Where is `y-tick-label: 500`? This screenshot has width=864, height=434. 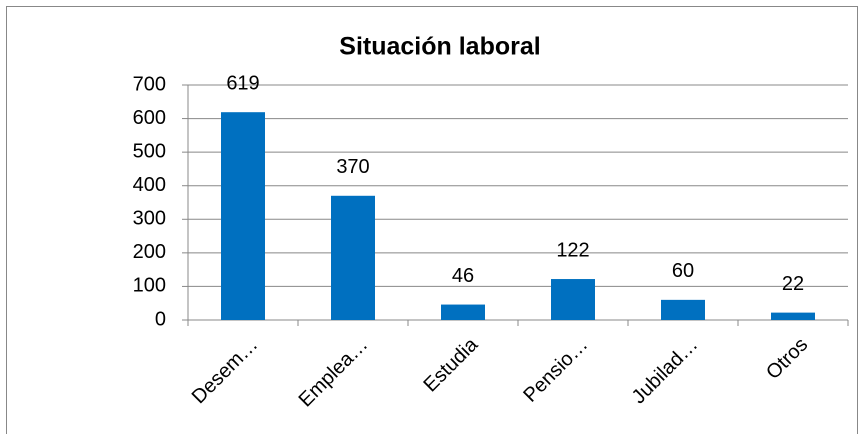
y-tick-label: 500 is located at coordinates (149, 151).